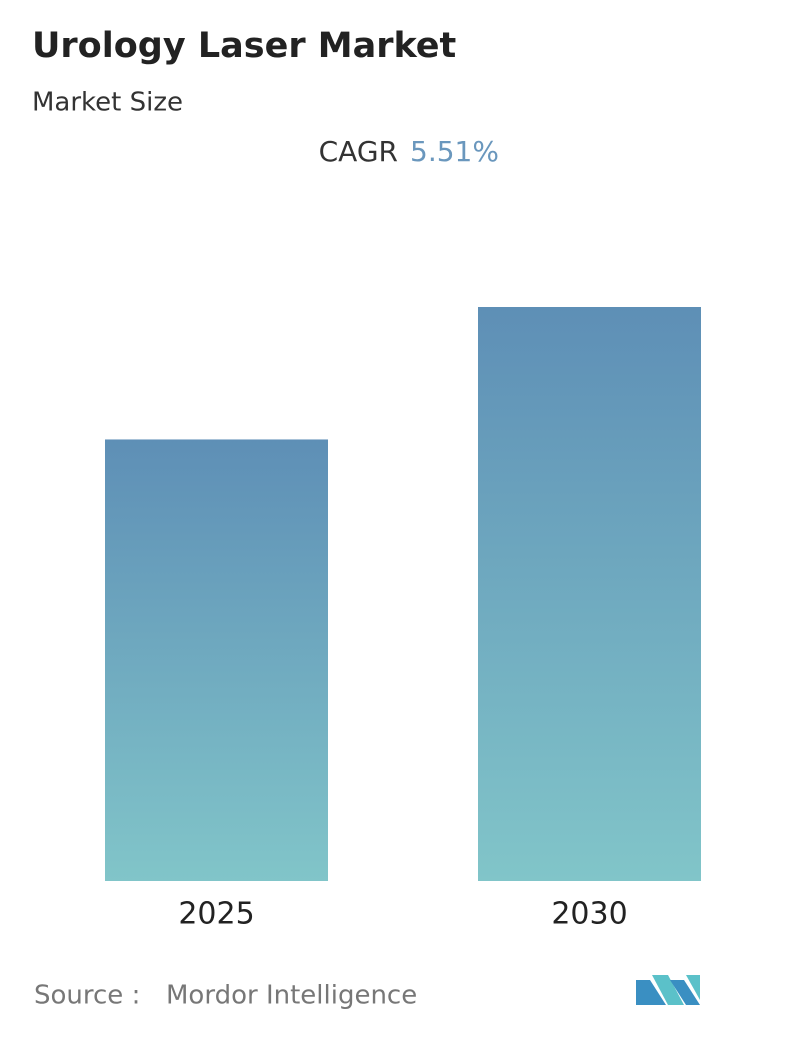 The width and height of the screenshot is (796, 1038). What do you see at coordinates (589, 914) in the screenshot?
I see `x-tick-label: 2030` at bounding box center [589, 914].